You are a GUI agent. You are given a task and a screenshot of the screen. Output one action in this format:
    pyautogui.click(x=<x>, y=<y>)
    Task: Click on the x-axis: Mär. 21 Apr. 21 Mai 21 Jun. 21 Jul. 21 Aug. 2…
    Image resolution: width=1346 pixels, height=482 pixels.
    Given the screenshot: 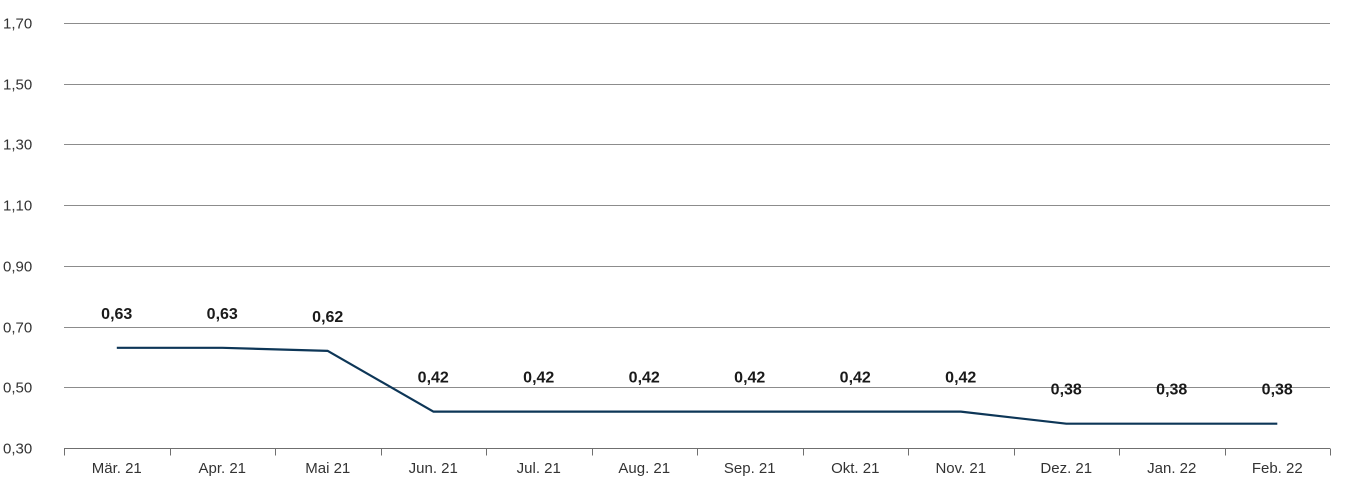 What is the action you would take?
    pyautogui.click(x=697, y=462)
    